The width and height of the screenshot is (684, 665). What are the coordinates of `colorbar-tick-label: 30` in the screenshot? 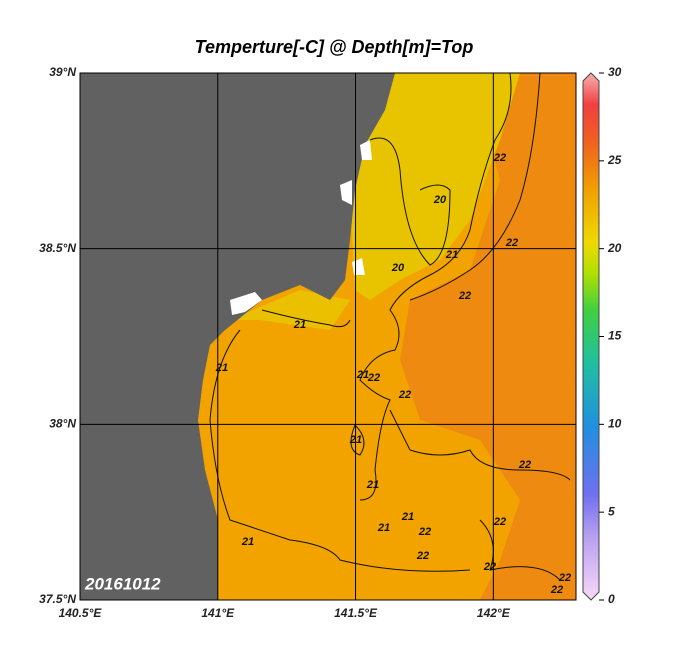 It's located at (615, 72).